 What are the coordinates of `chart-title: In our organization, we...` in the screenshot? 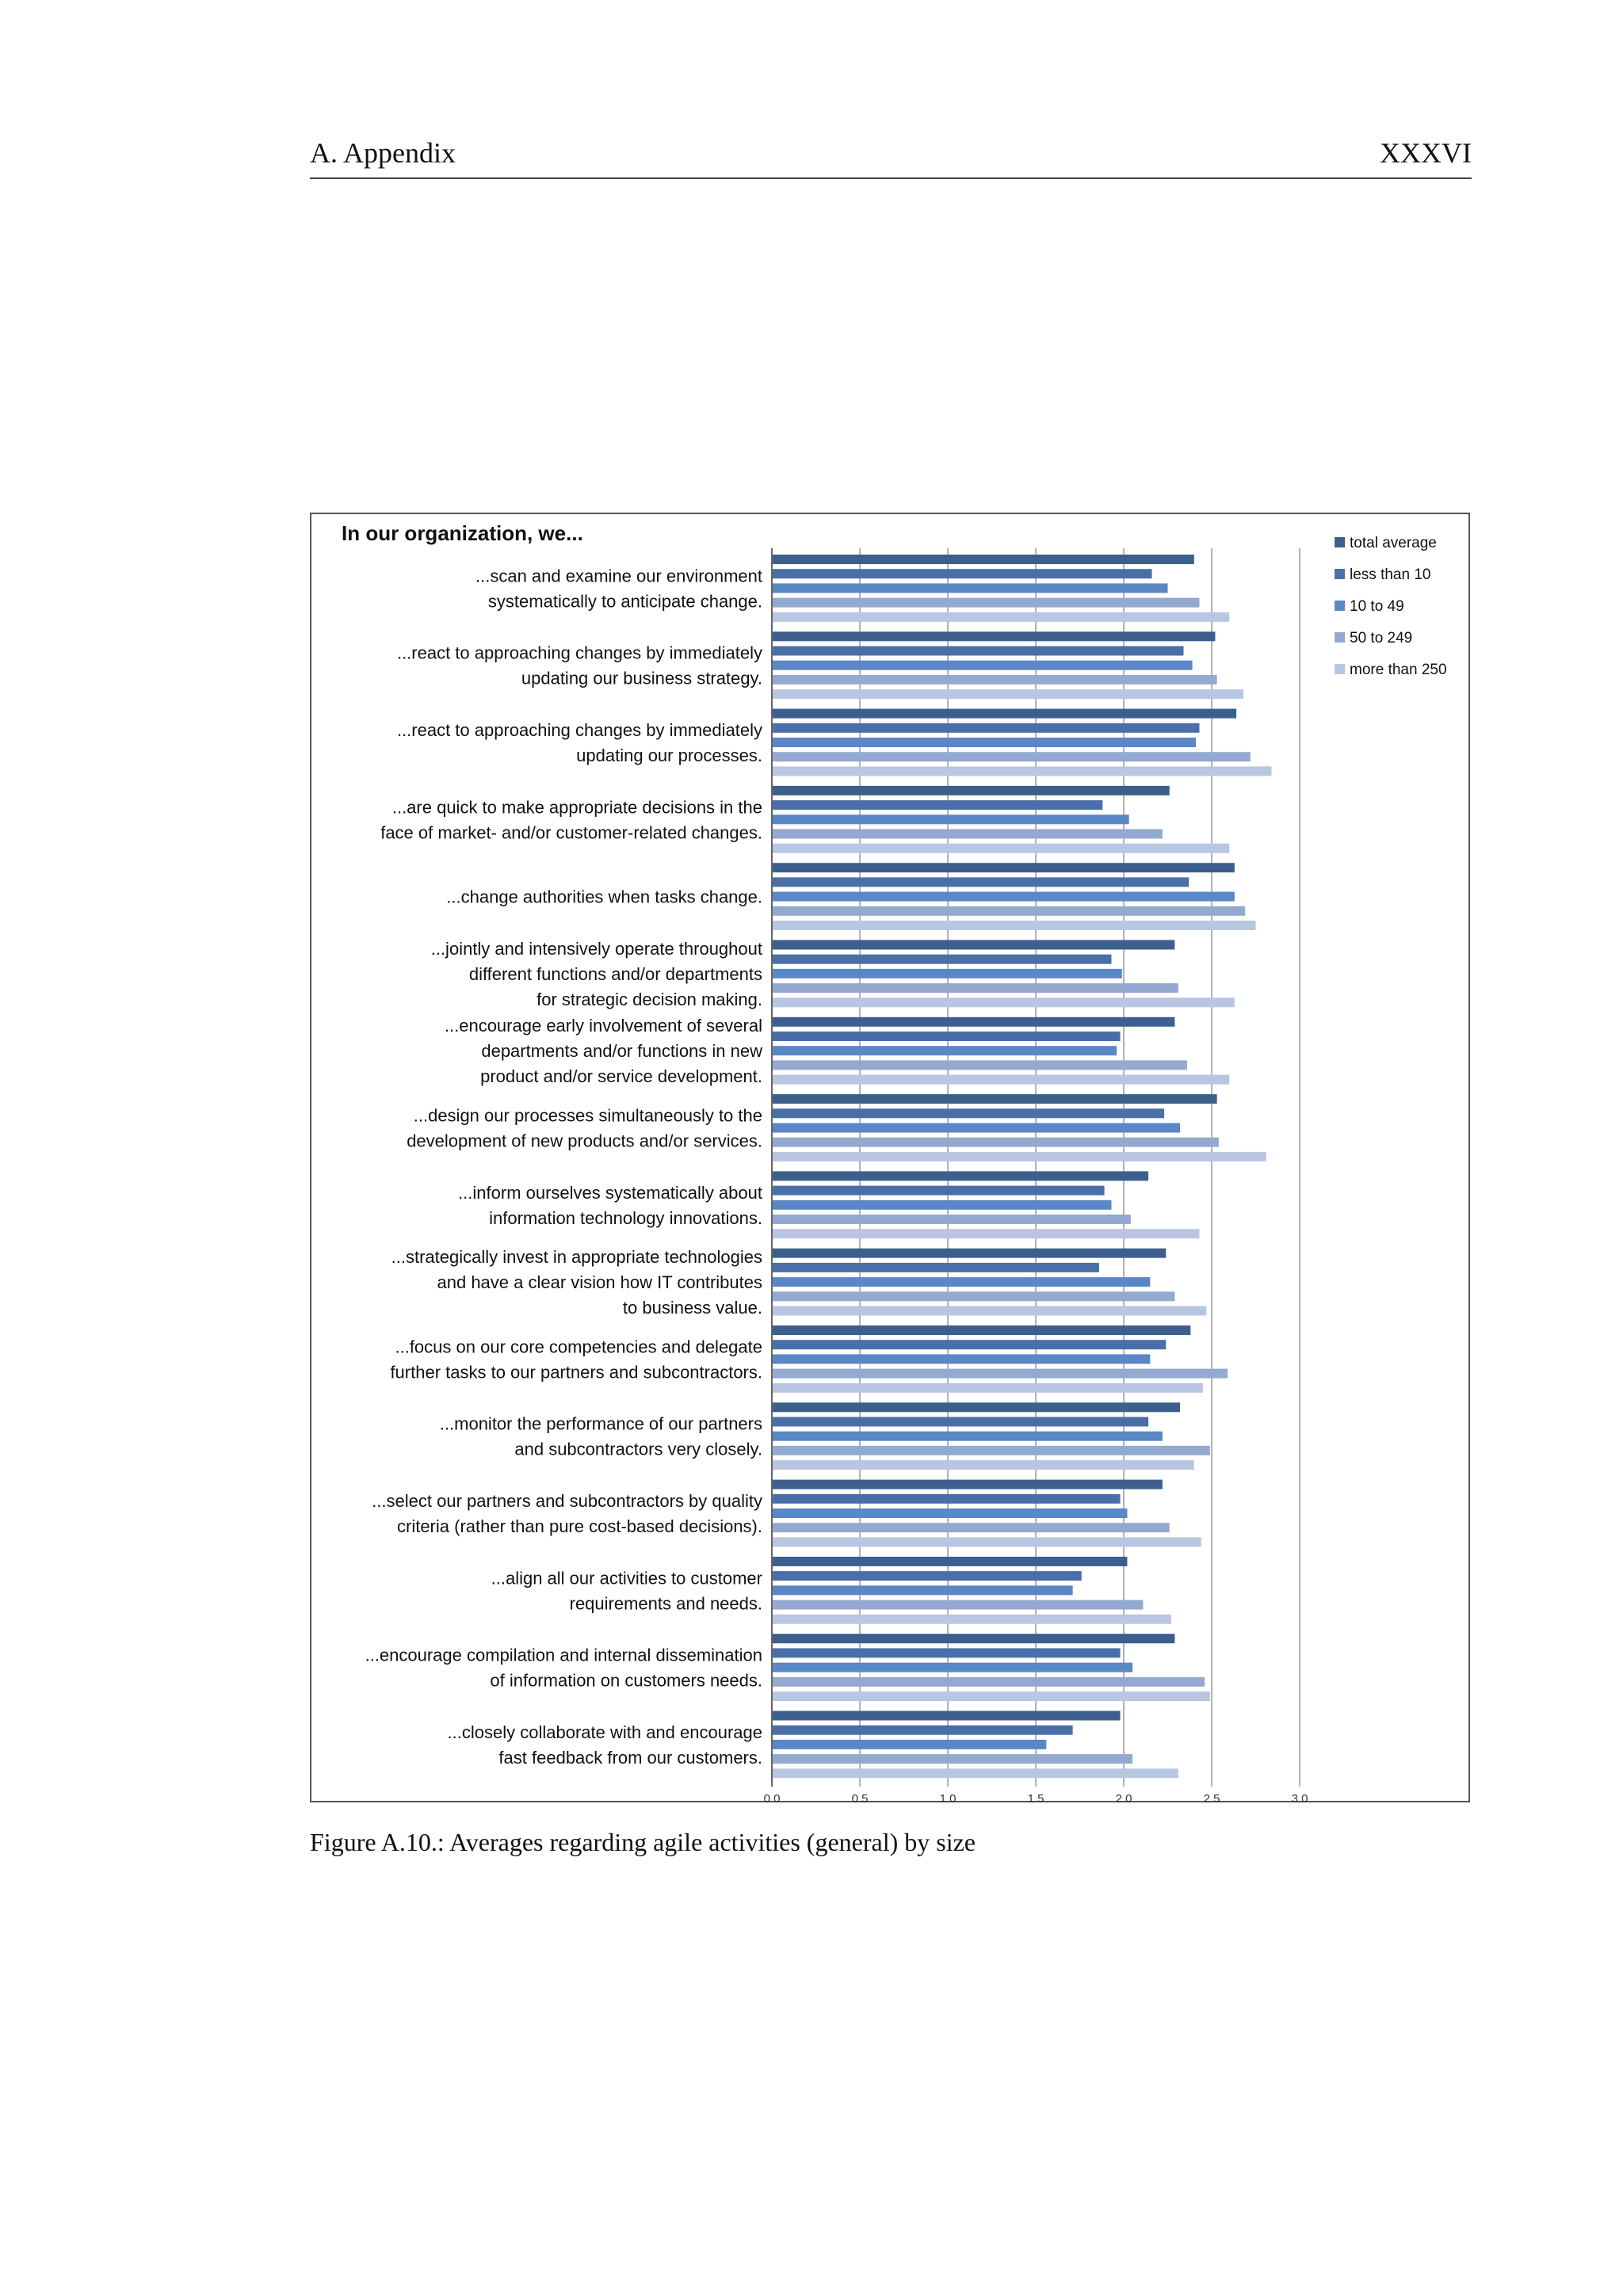 It's located at (462, 533).